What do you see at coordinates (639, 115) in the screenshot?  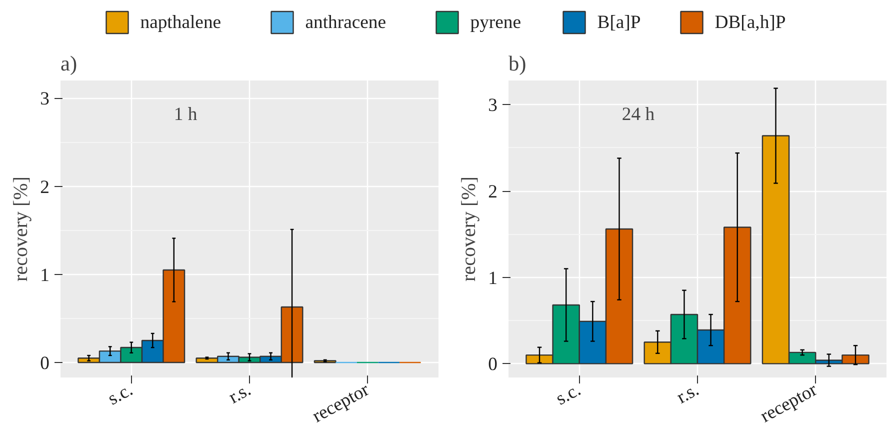 I see `annotation: 24 h` at bounding box center [639, 115].